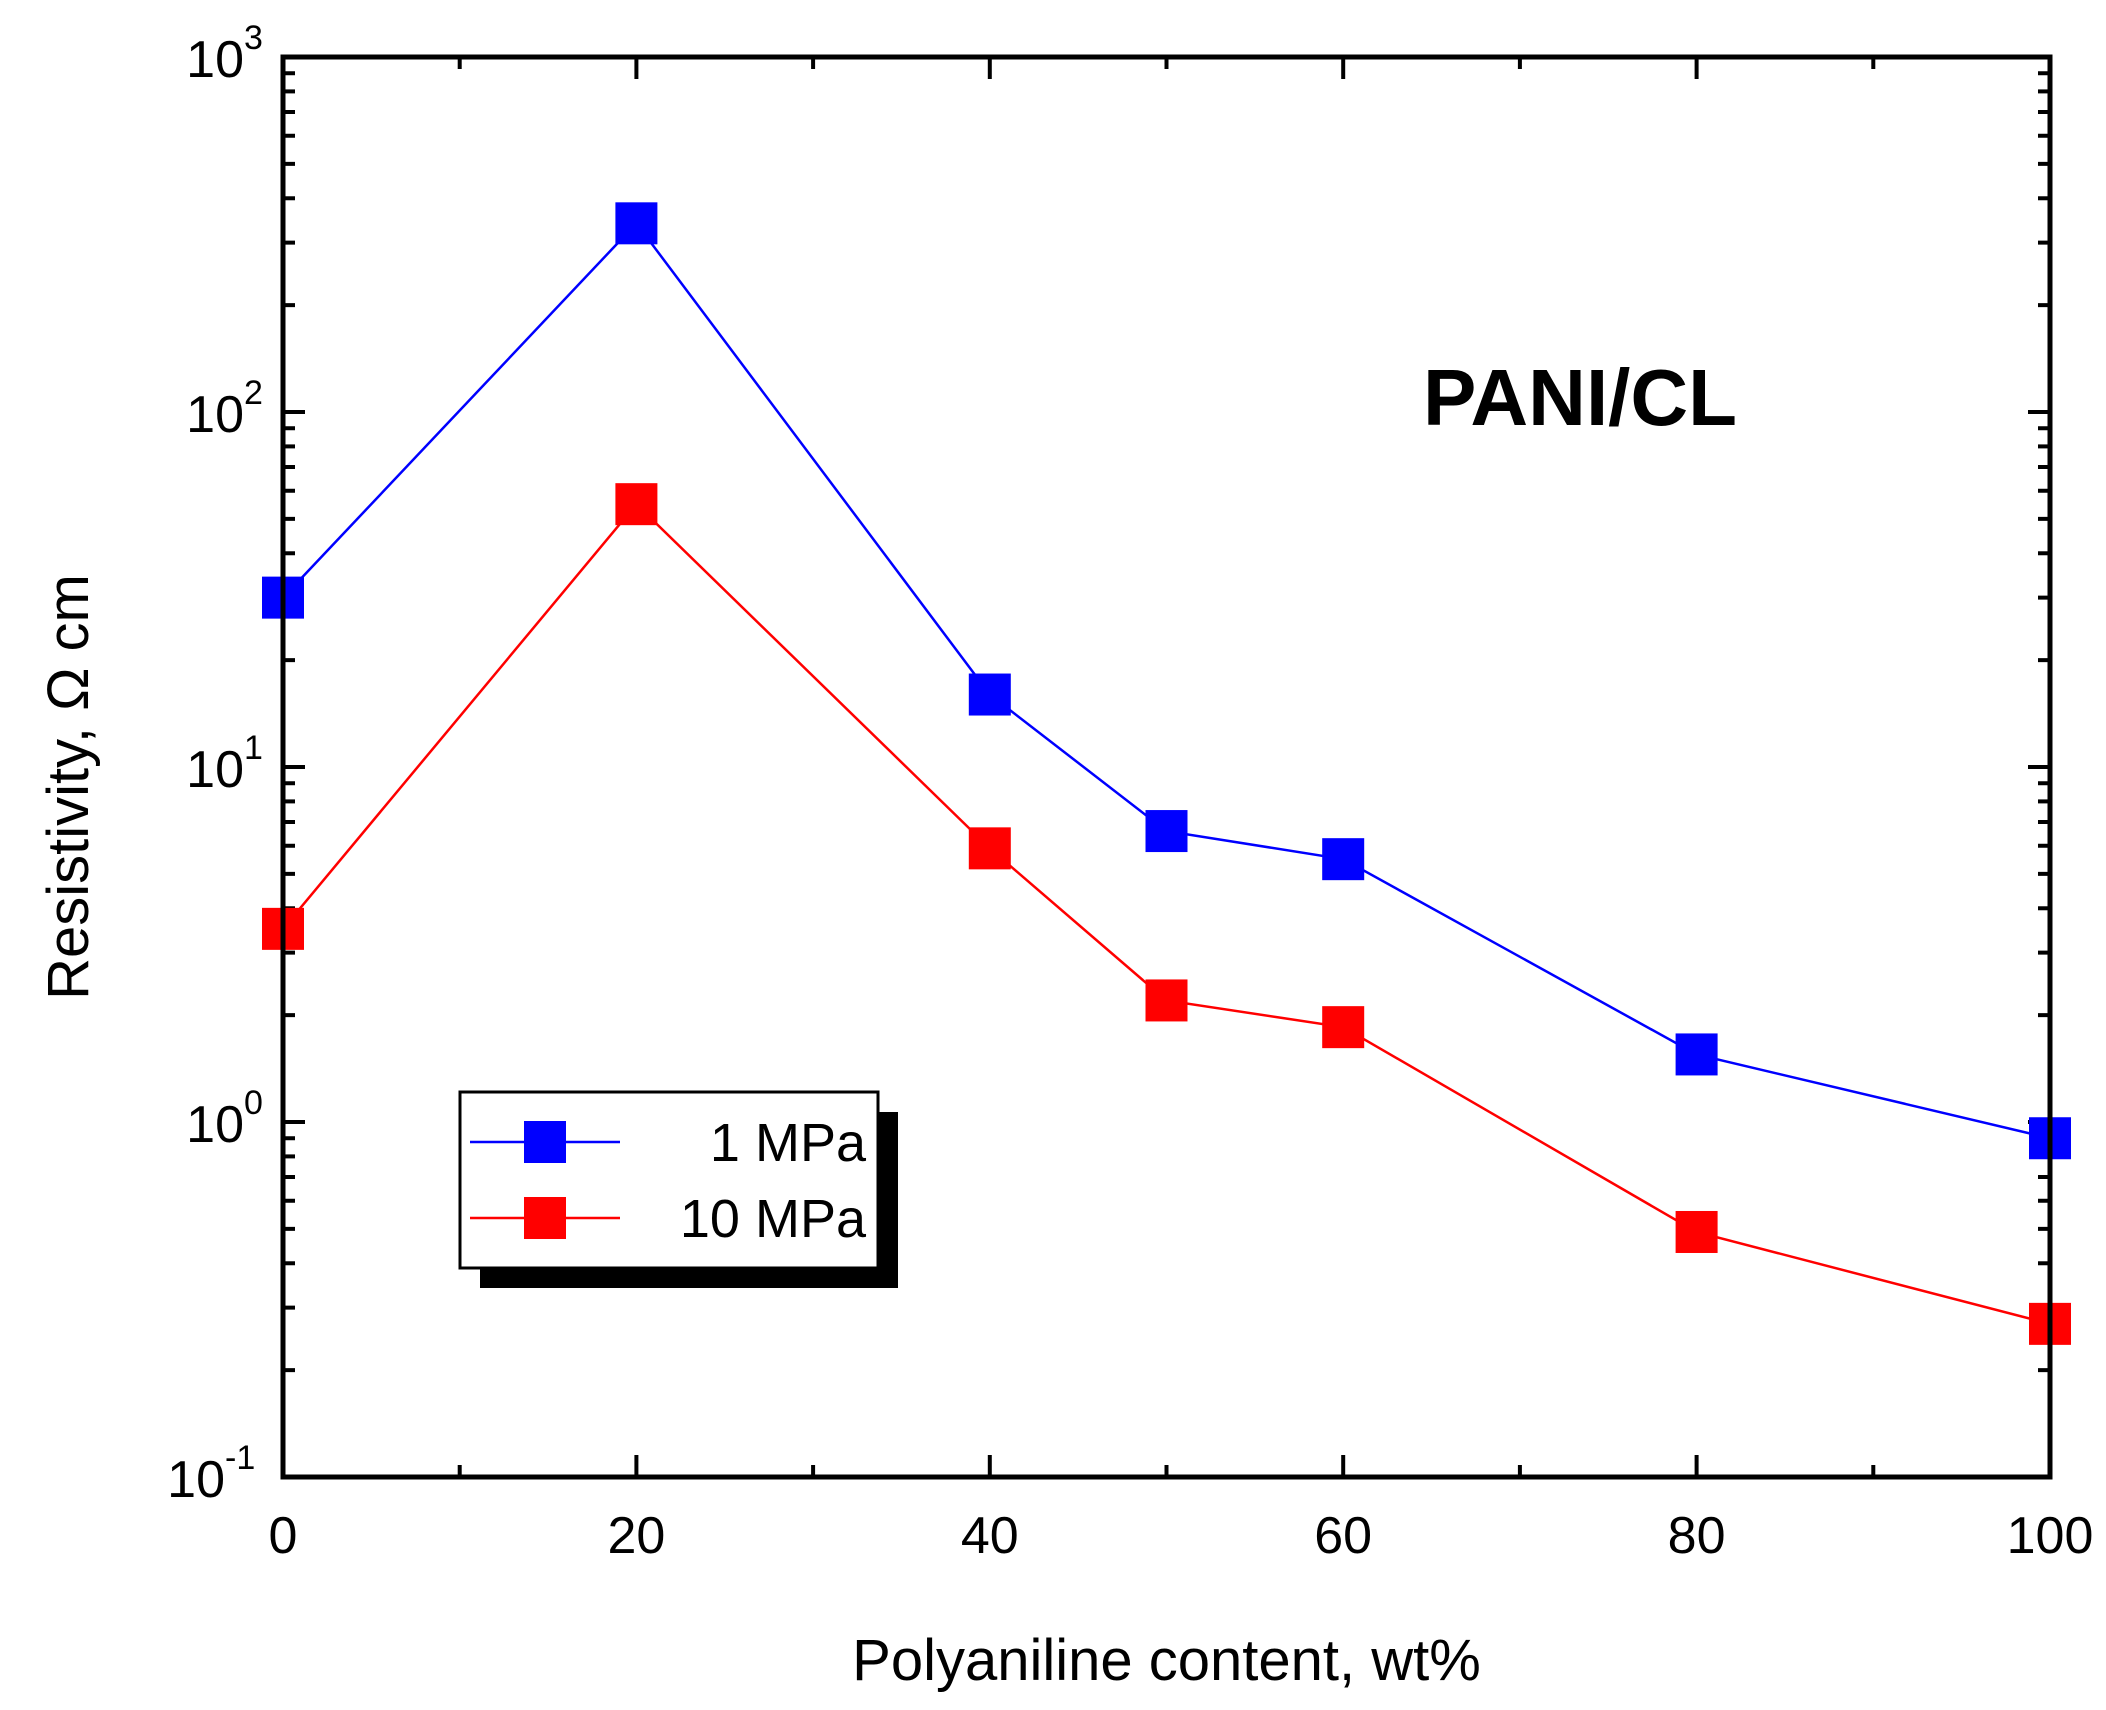  What do you see at coordinates (1343, 1536) in the screenshot?
I see `x-tick-label: 60` at bounding box center [1343, 1536].